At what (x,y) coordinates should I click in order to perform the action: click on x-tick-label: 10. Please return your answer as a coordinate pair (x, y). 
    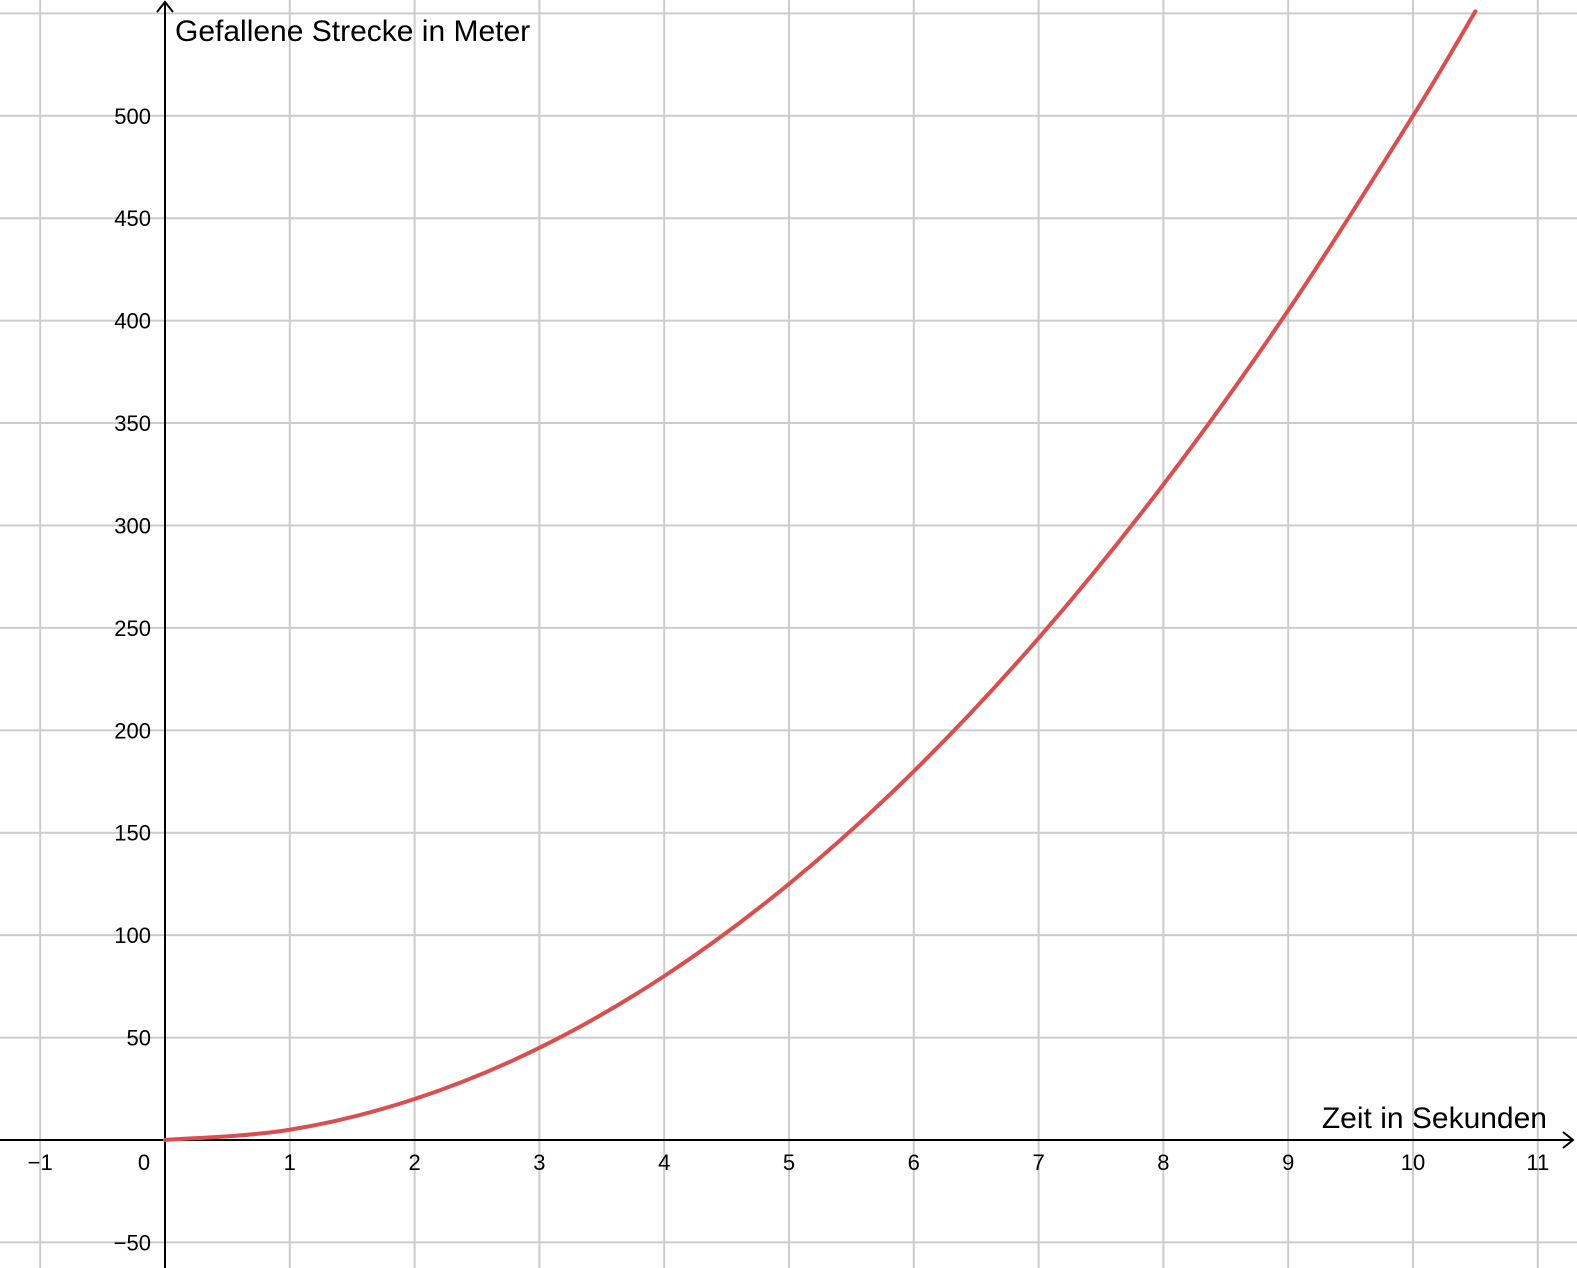
    Looking at the image, I should click on (1413, 1162).